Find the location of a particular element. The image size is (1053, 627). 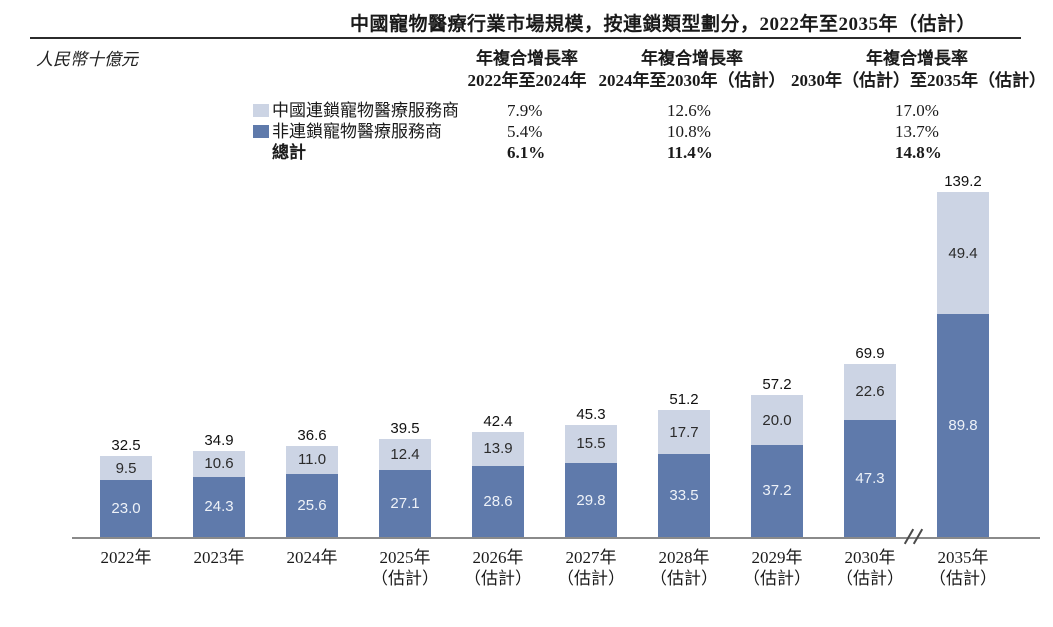

bar-total-label: 139.2 is located at coordinates (963, 182).